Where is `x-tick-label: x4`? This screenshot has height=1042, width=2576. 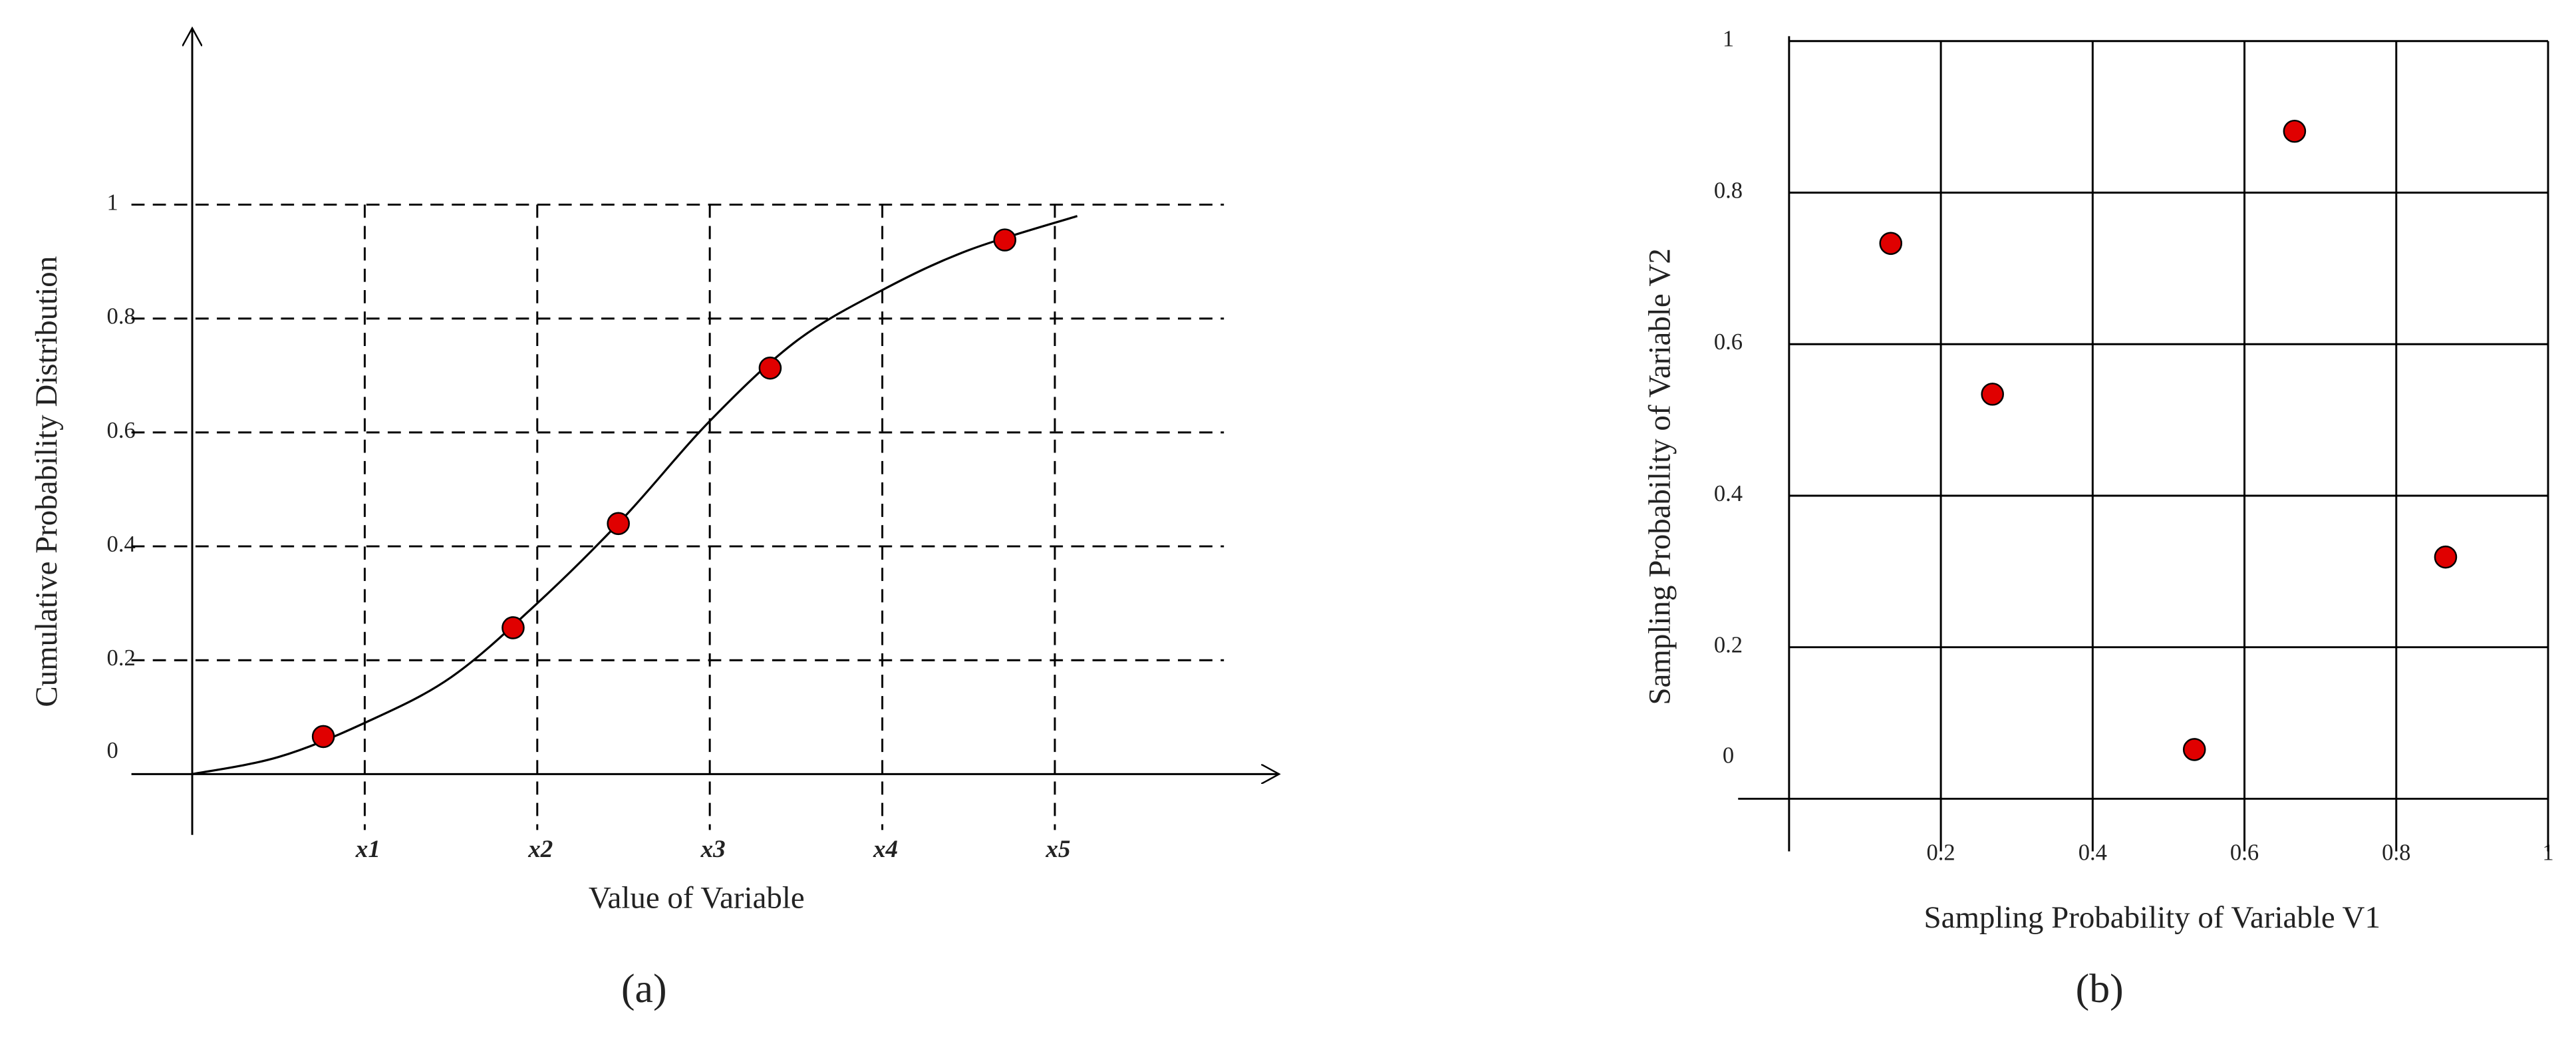 x-tick-label: x4 is located at coordinates (885, 850).